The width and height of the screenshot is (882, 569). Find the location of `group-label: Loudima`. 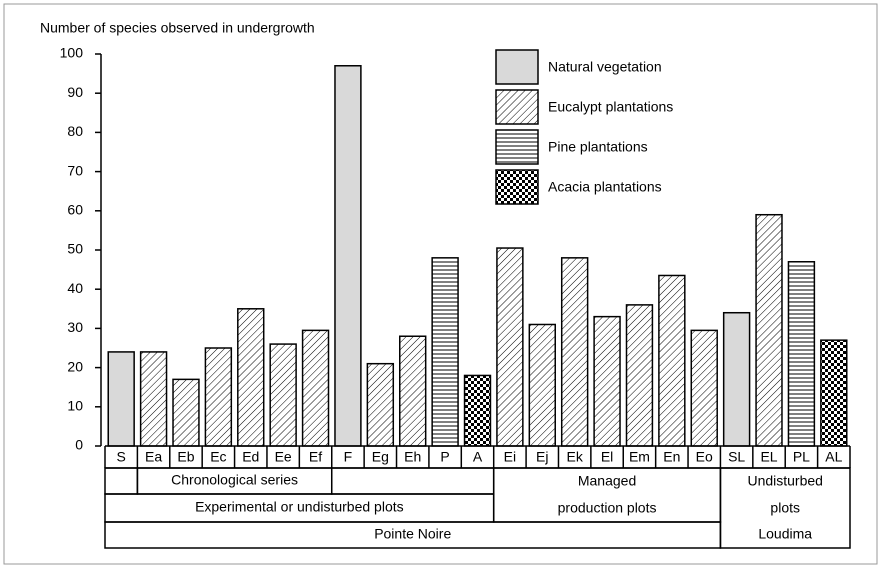

group-label: Loudima is located at coordinates (785, 534).